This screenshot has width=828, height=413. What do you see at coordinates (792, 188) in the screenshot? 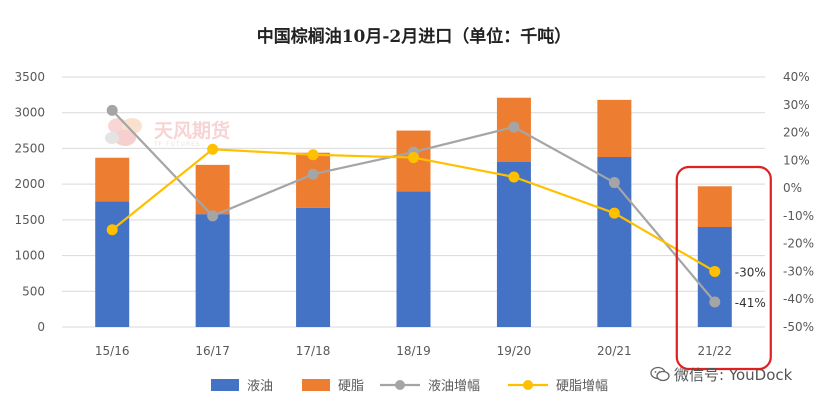
I see `y-right-tick-label: 0%` at bounding box center [792, 188].